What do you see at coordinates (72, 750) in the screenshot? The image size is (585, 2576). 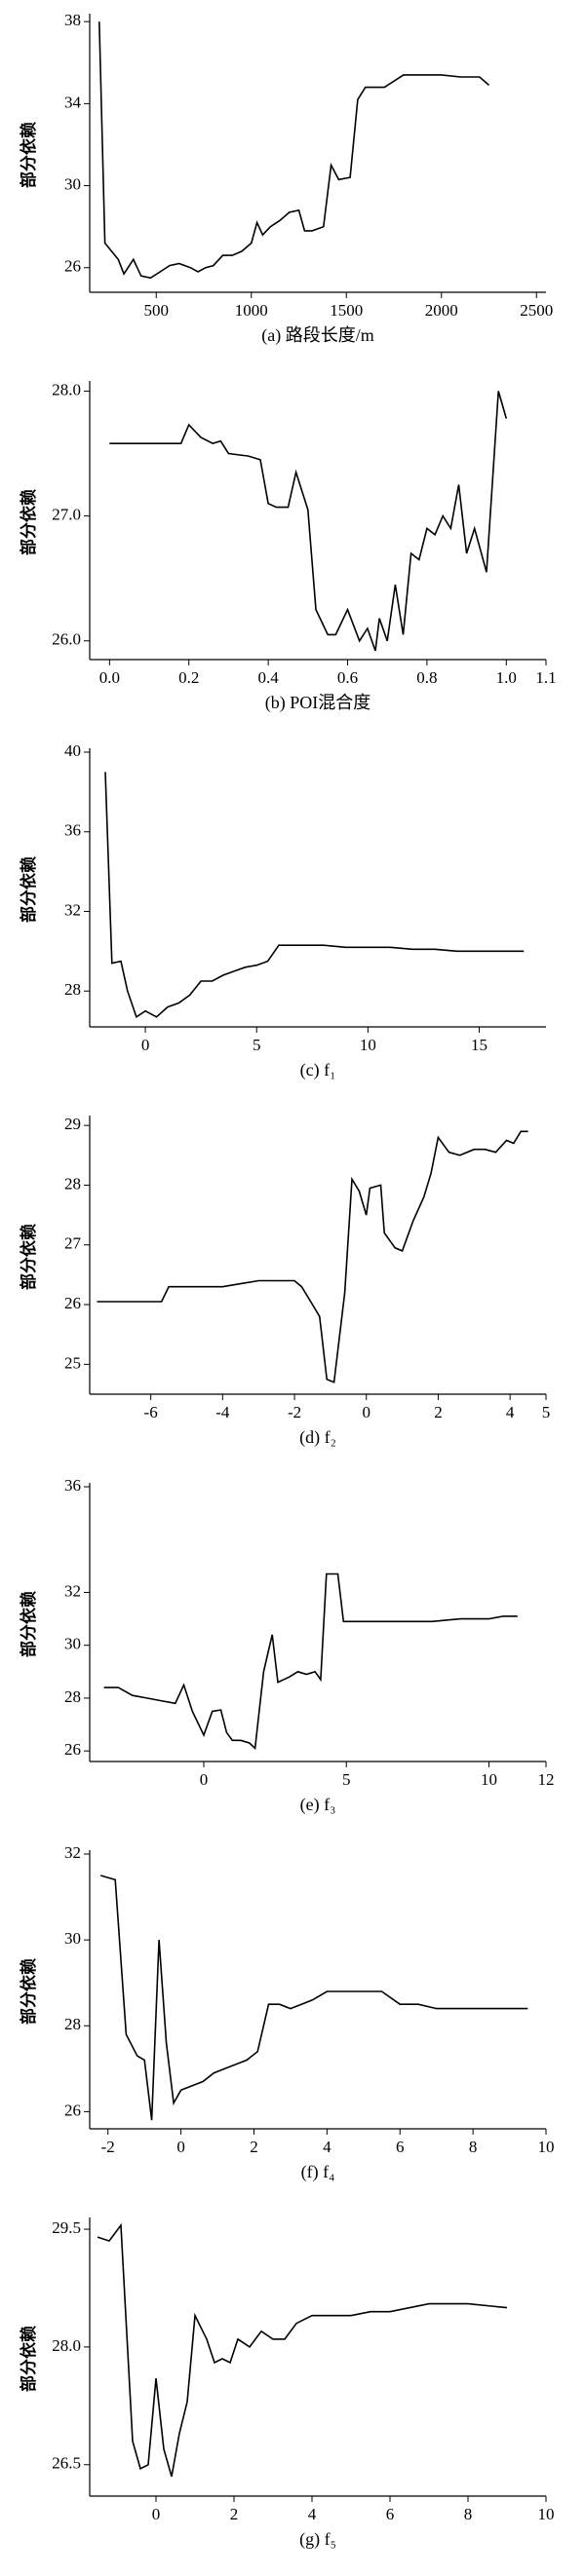 I see `y-tick-label: 40` at bounding box center [72, 750].